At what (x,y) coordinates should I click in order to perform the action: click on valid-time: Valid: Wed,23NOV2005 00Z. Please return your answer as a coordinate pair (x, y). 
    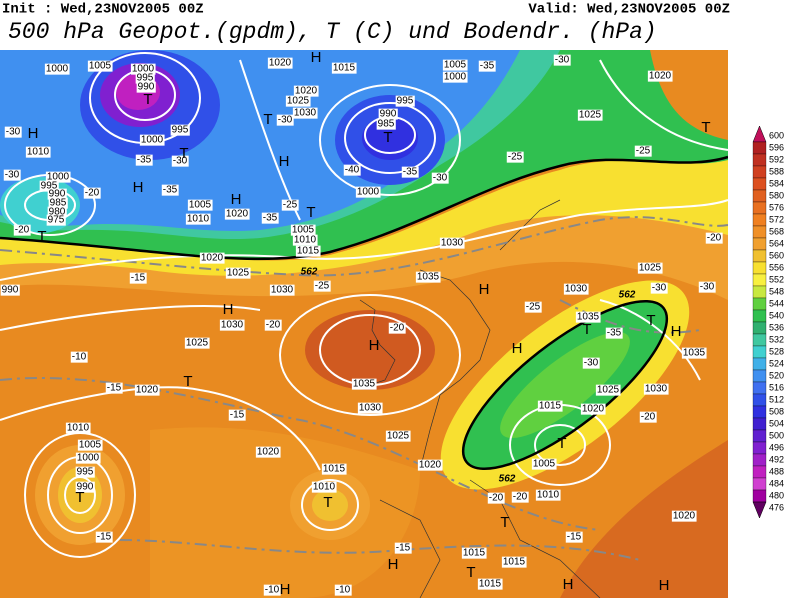
    Looking at the image, I should click on (629, 10).